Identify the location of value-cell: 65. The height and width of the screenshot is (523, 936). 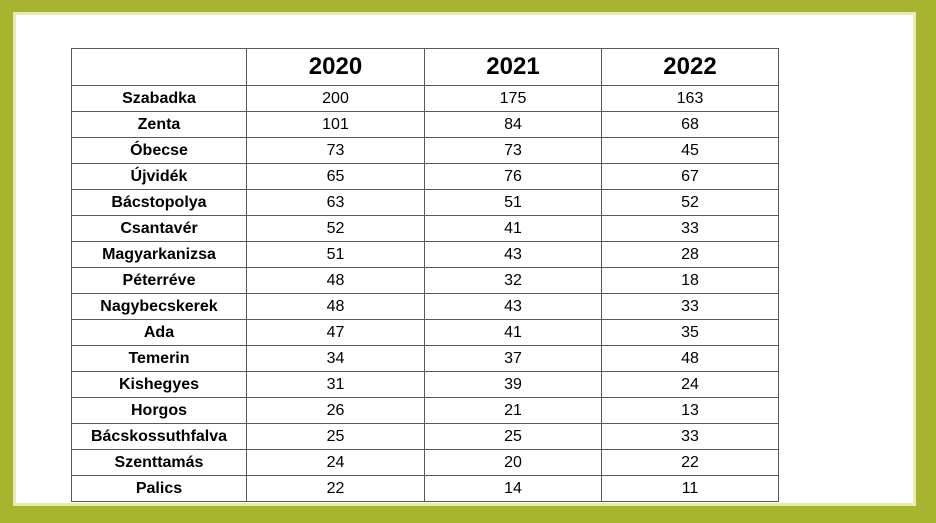
(335, 176).